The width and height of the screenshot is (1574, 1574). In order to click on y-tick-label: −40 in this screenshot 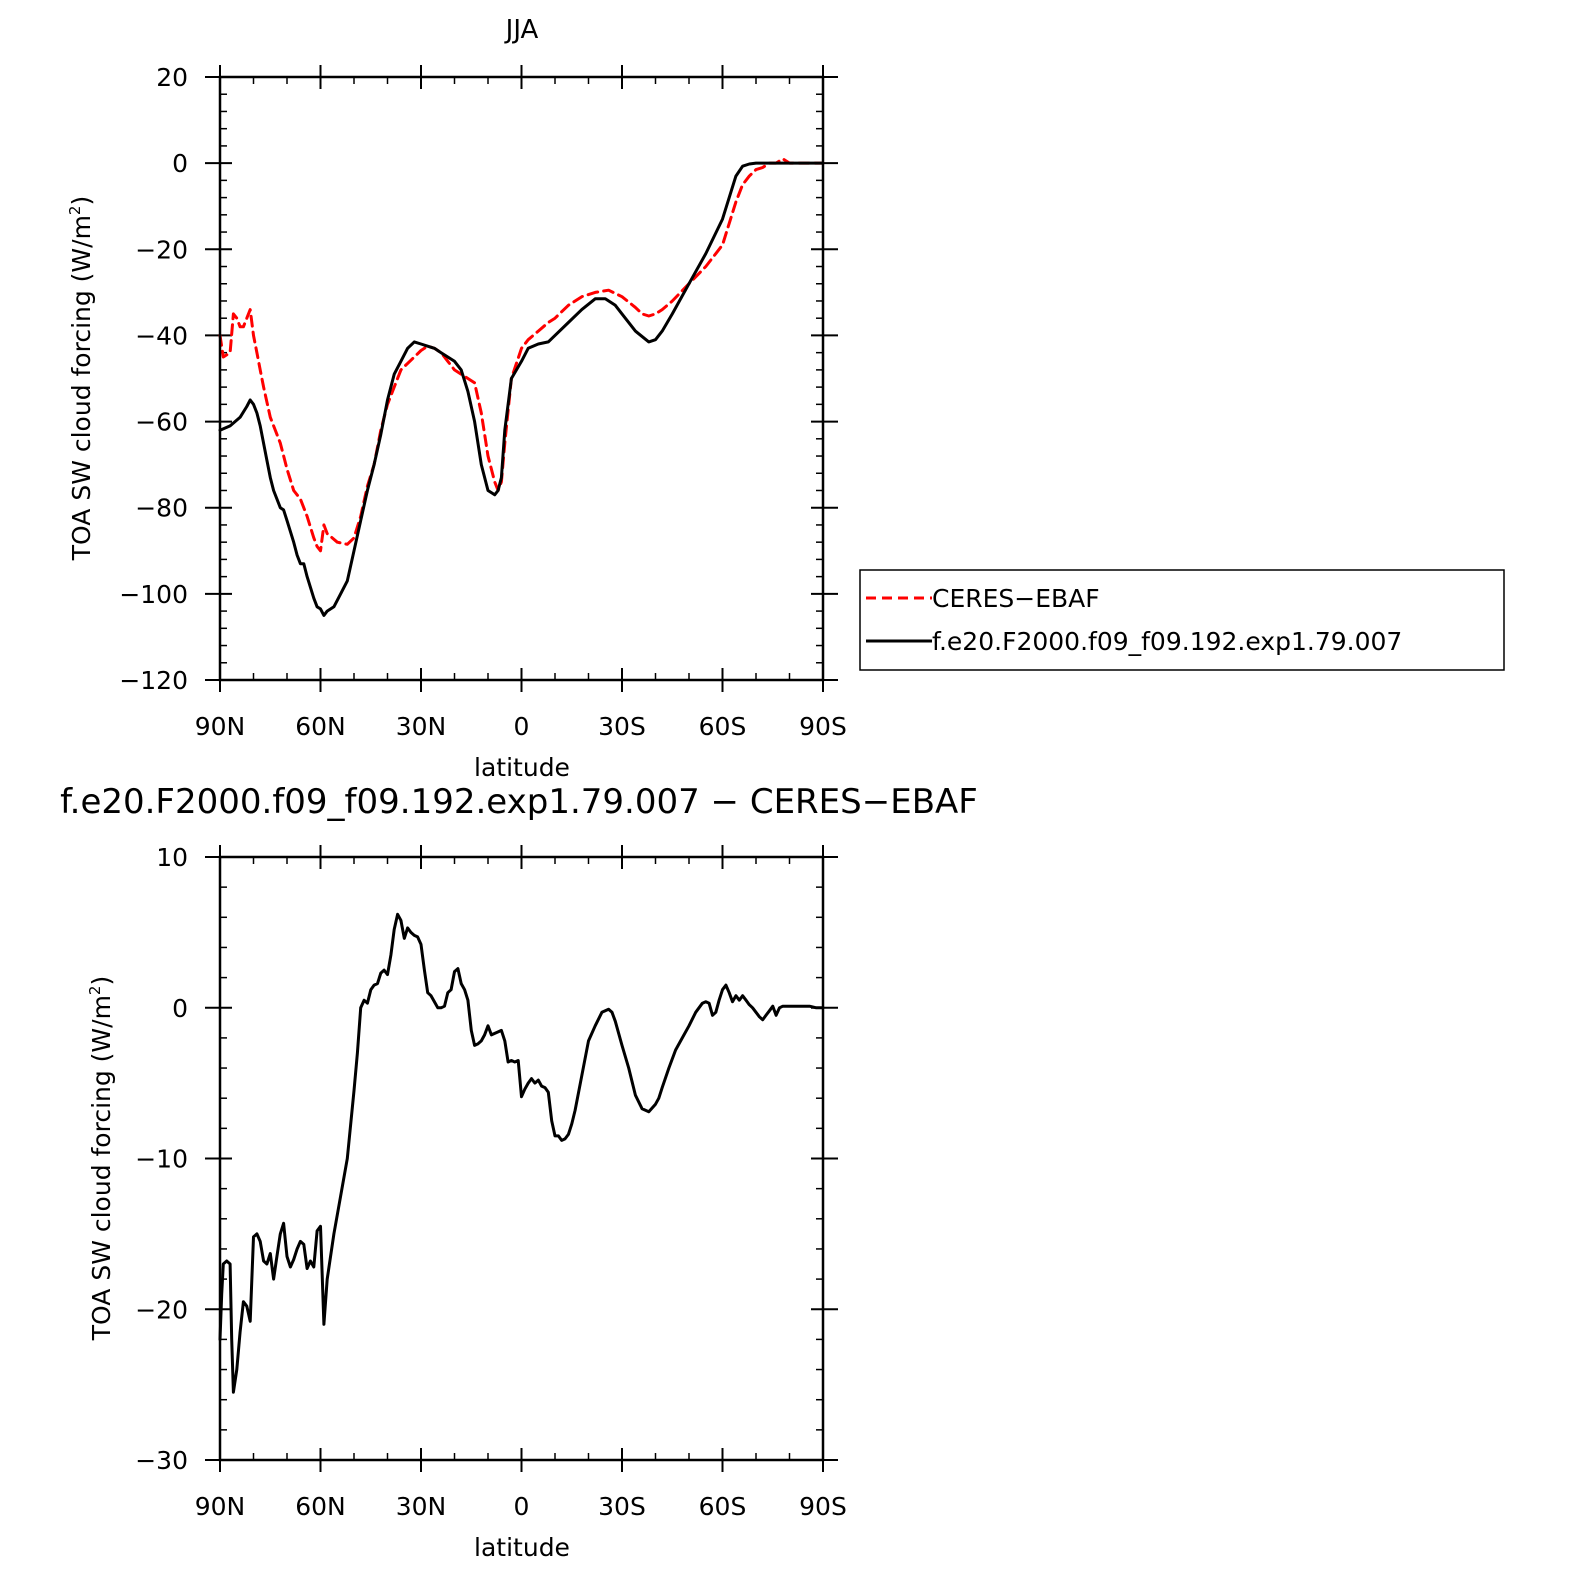, I will do `click(161, 335)`.